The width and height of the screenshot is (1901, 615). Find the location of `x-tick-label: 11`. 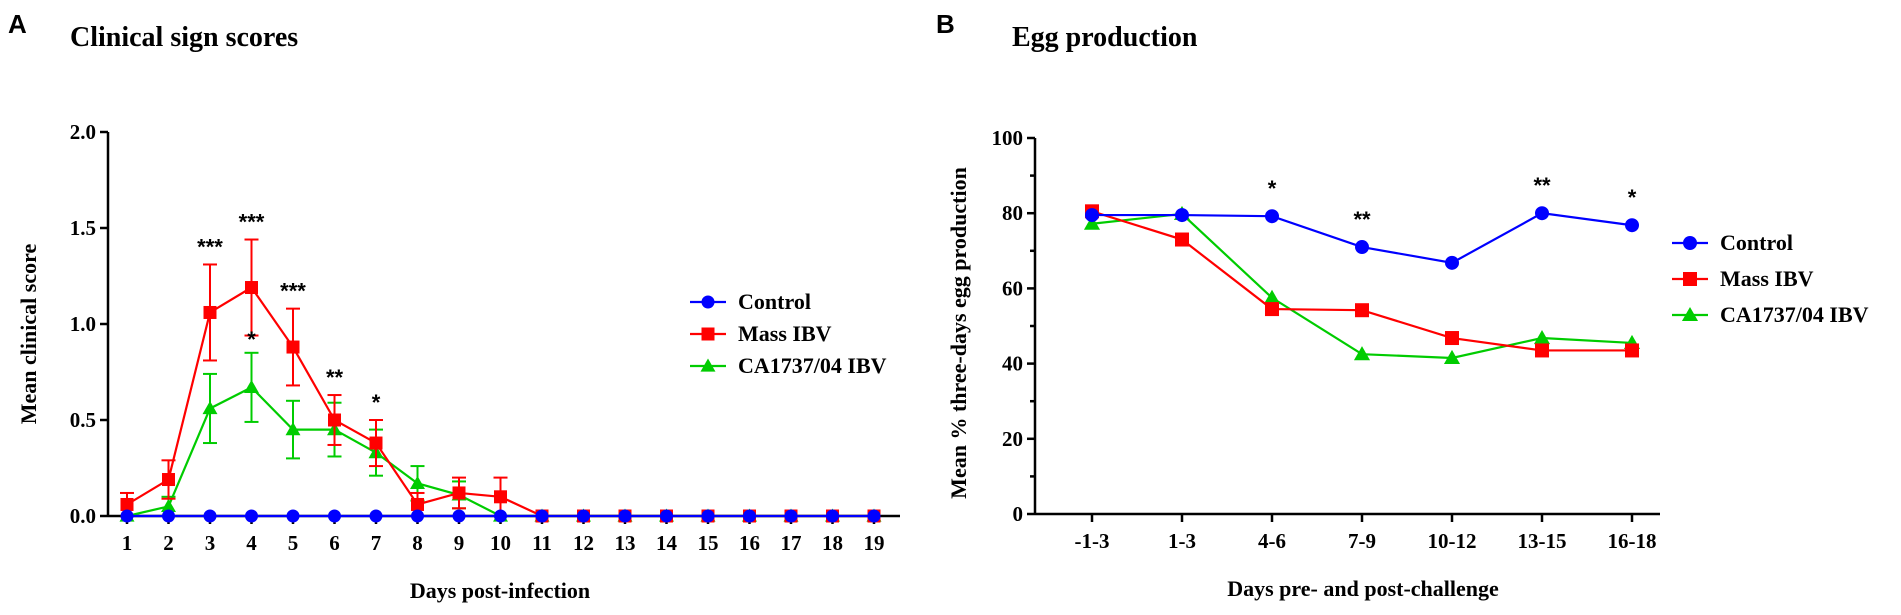

x-tick-label: 11 is located at coordinates (542, 543).